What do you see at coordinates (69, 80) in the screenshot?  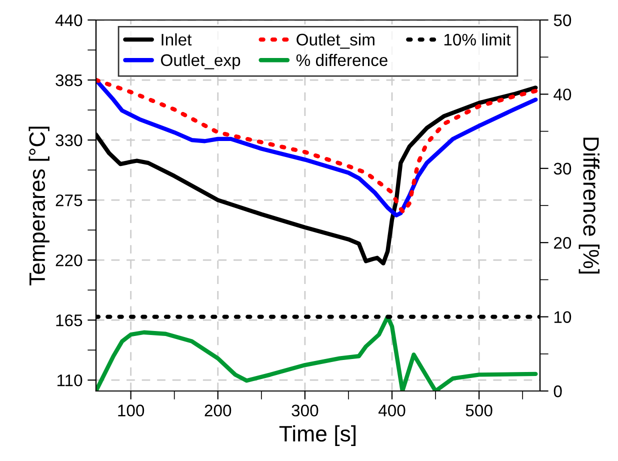 I see `y-tick-label: 385` at bounding box center [69, 80].